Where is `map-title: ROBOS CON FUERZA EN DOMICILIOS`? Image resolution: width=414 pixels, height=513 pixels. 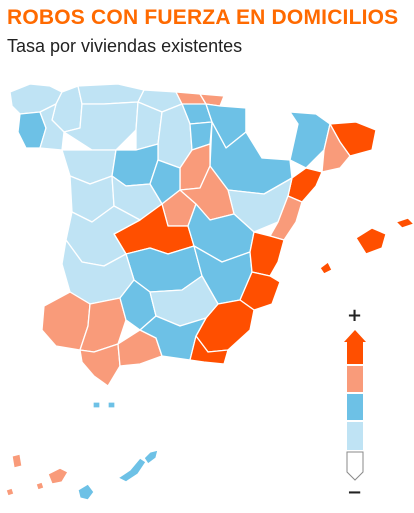
map-title: ROBOS CON FUERZA EN DOMICILIOS is located at coordinates (203, 17).